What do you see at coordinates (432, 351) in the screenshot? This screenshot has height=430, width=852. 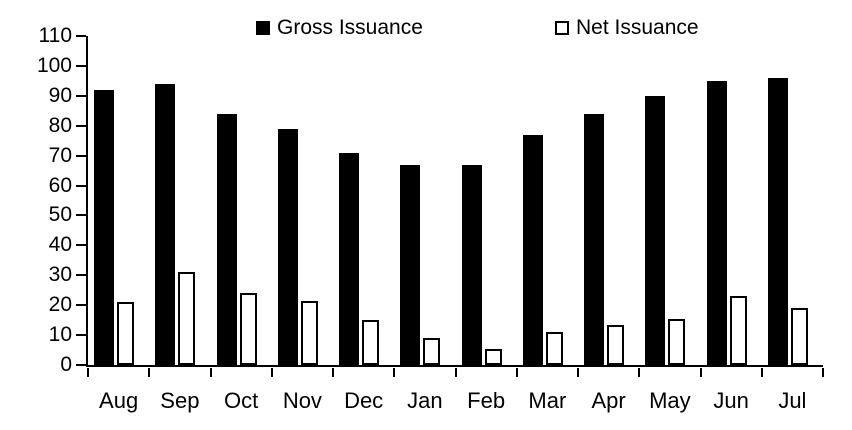 I see `bar-net-issuance-jan` at bounding box center [432, 351].